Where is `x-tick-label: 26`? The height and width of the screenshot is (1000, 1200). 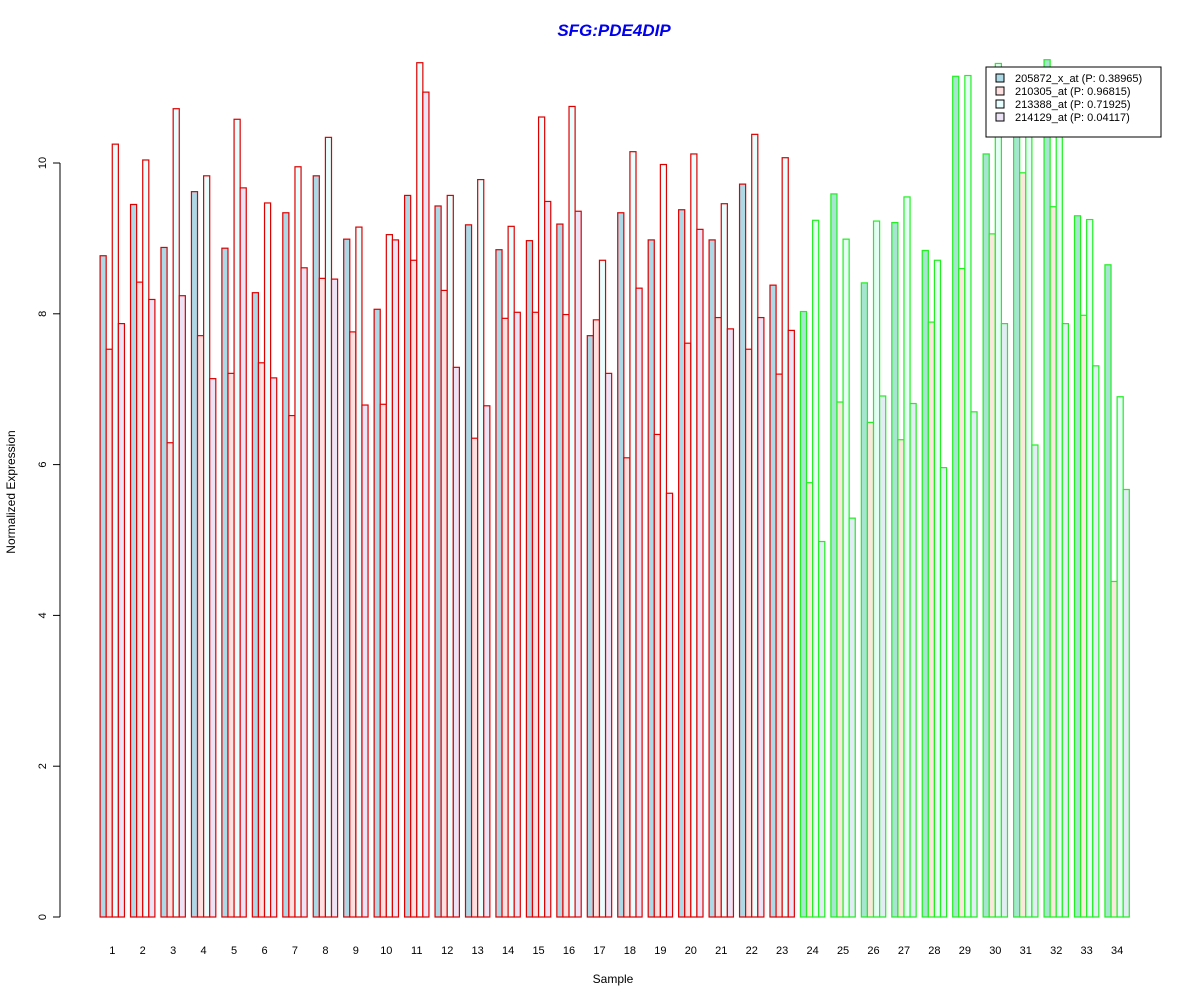
x-tick-label: 26 is located at coordinates (873, 951).